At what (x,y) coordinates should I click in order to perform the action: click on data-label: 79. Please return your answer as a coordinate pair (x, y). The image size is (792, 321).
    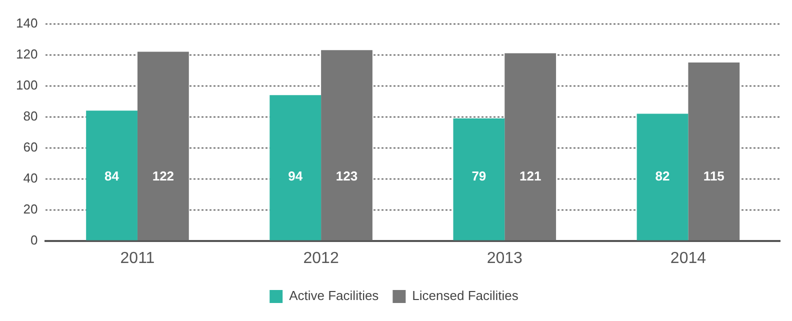
    Looking at the image, I should click on (479, 176).